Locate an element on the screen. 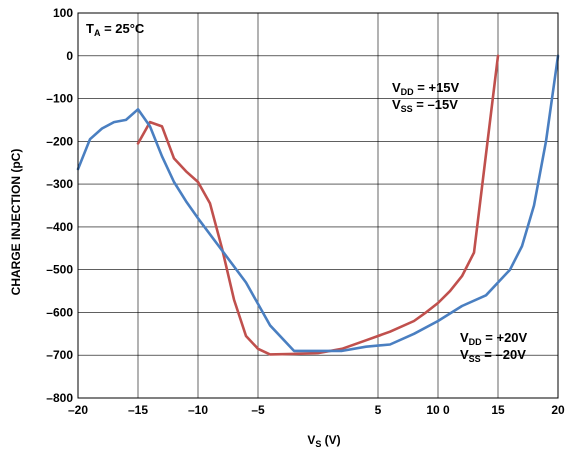 This screenshot has width=565, height=454. y-tick-label: –700 is located at coordinates (59, 355).